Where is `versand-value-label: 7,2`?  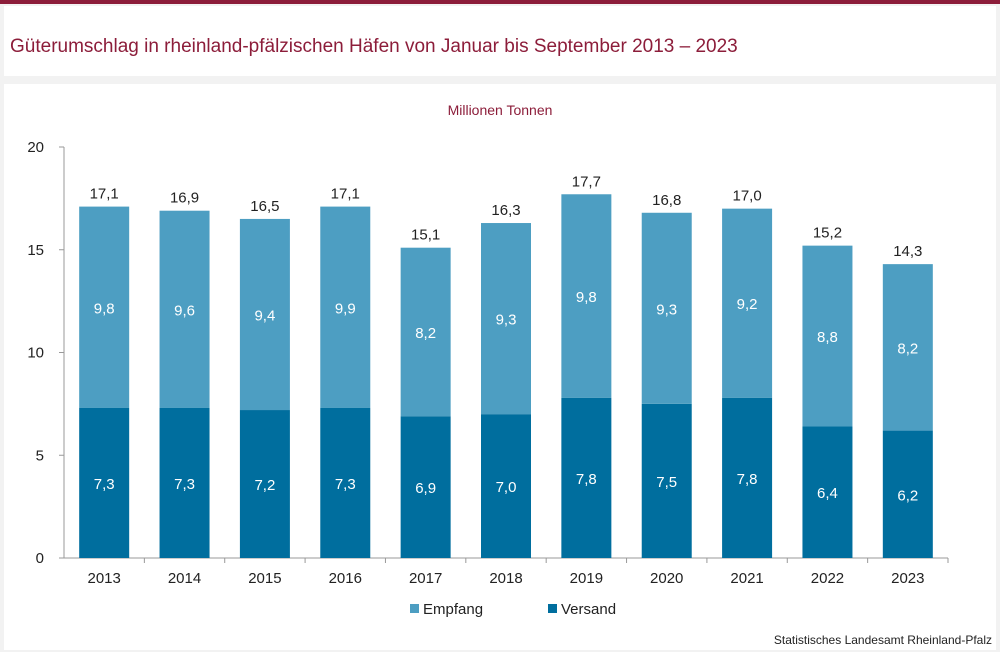 versand-value-label: 7,2 is located at coordinates (264, 485).